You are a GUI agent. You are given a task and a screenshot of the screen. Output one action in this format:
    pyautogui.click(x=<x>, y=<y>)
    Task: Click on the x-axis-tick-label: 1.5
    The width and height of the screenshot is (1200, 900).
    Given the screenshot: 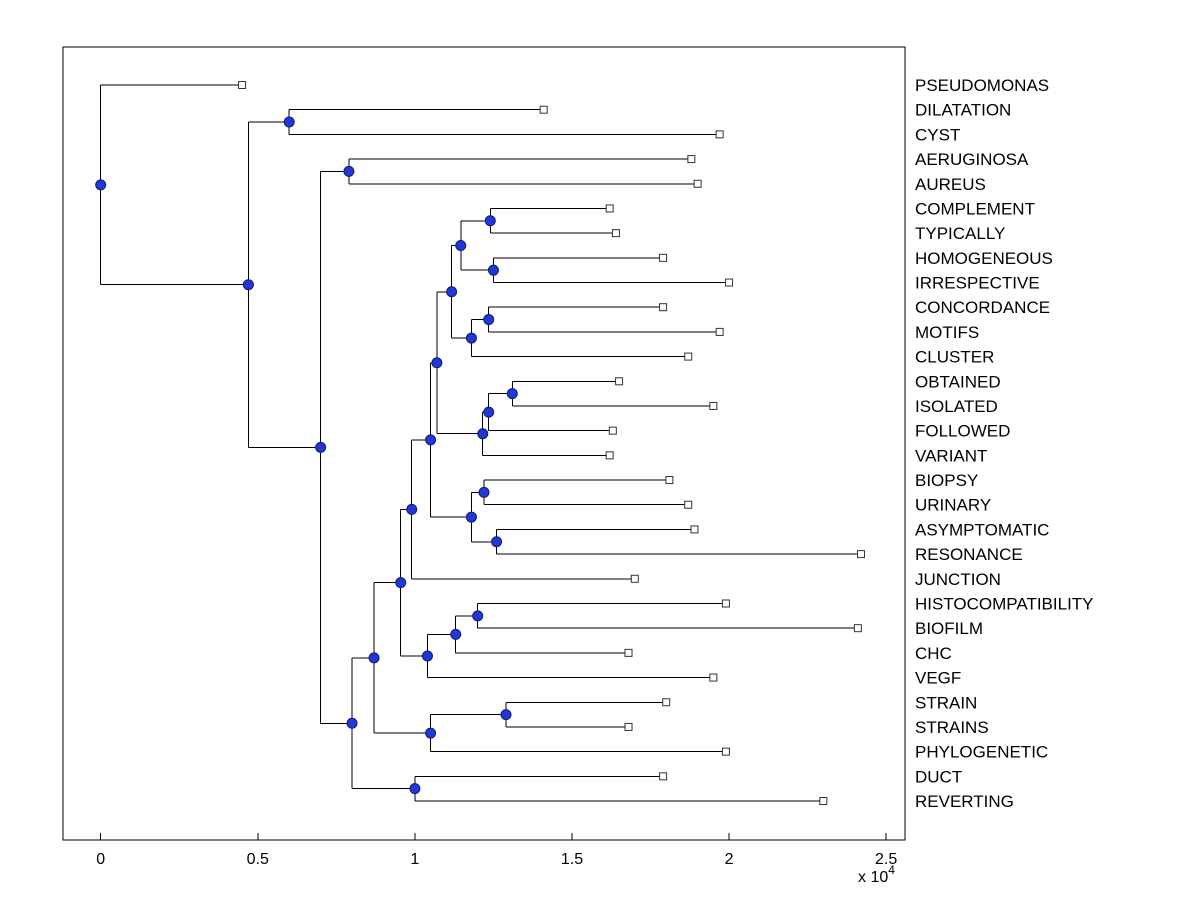 What is the action you would take?
    pyautogui.click(x=572, y=859)
    